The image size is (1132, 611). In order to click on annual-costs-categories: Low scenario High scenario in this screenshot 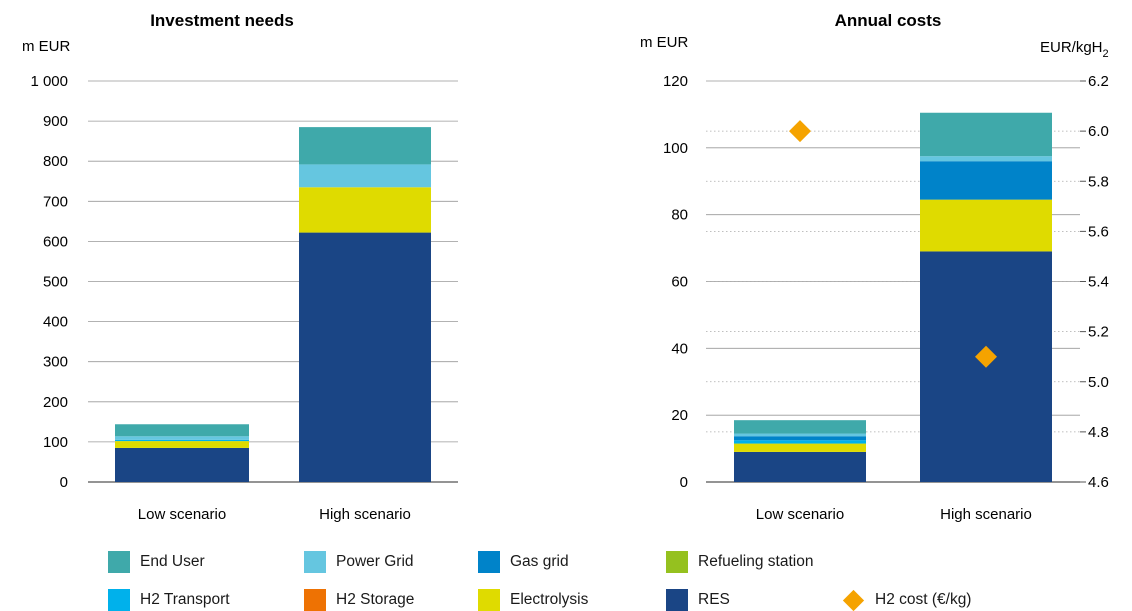, I will do `click(894, 514)`.